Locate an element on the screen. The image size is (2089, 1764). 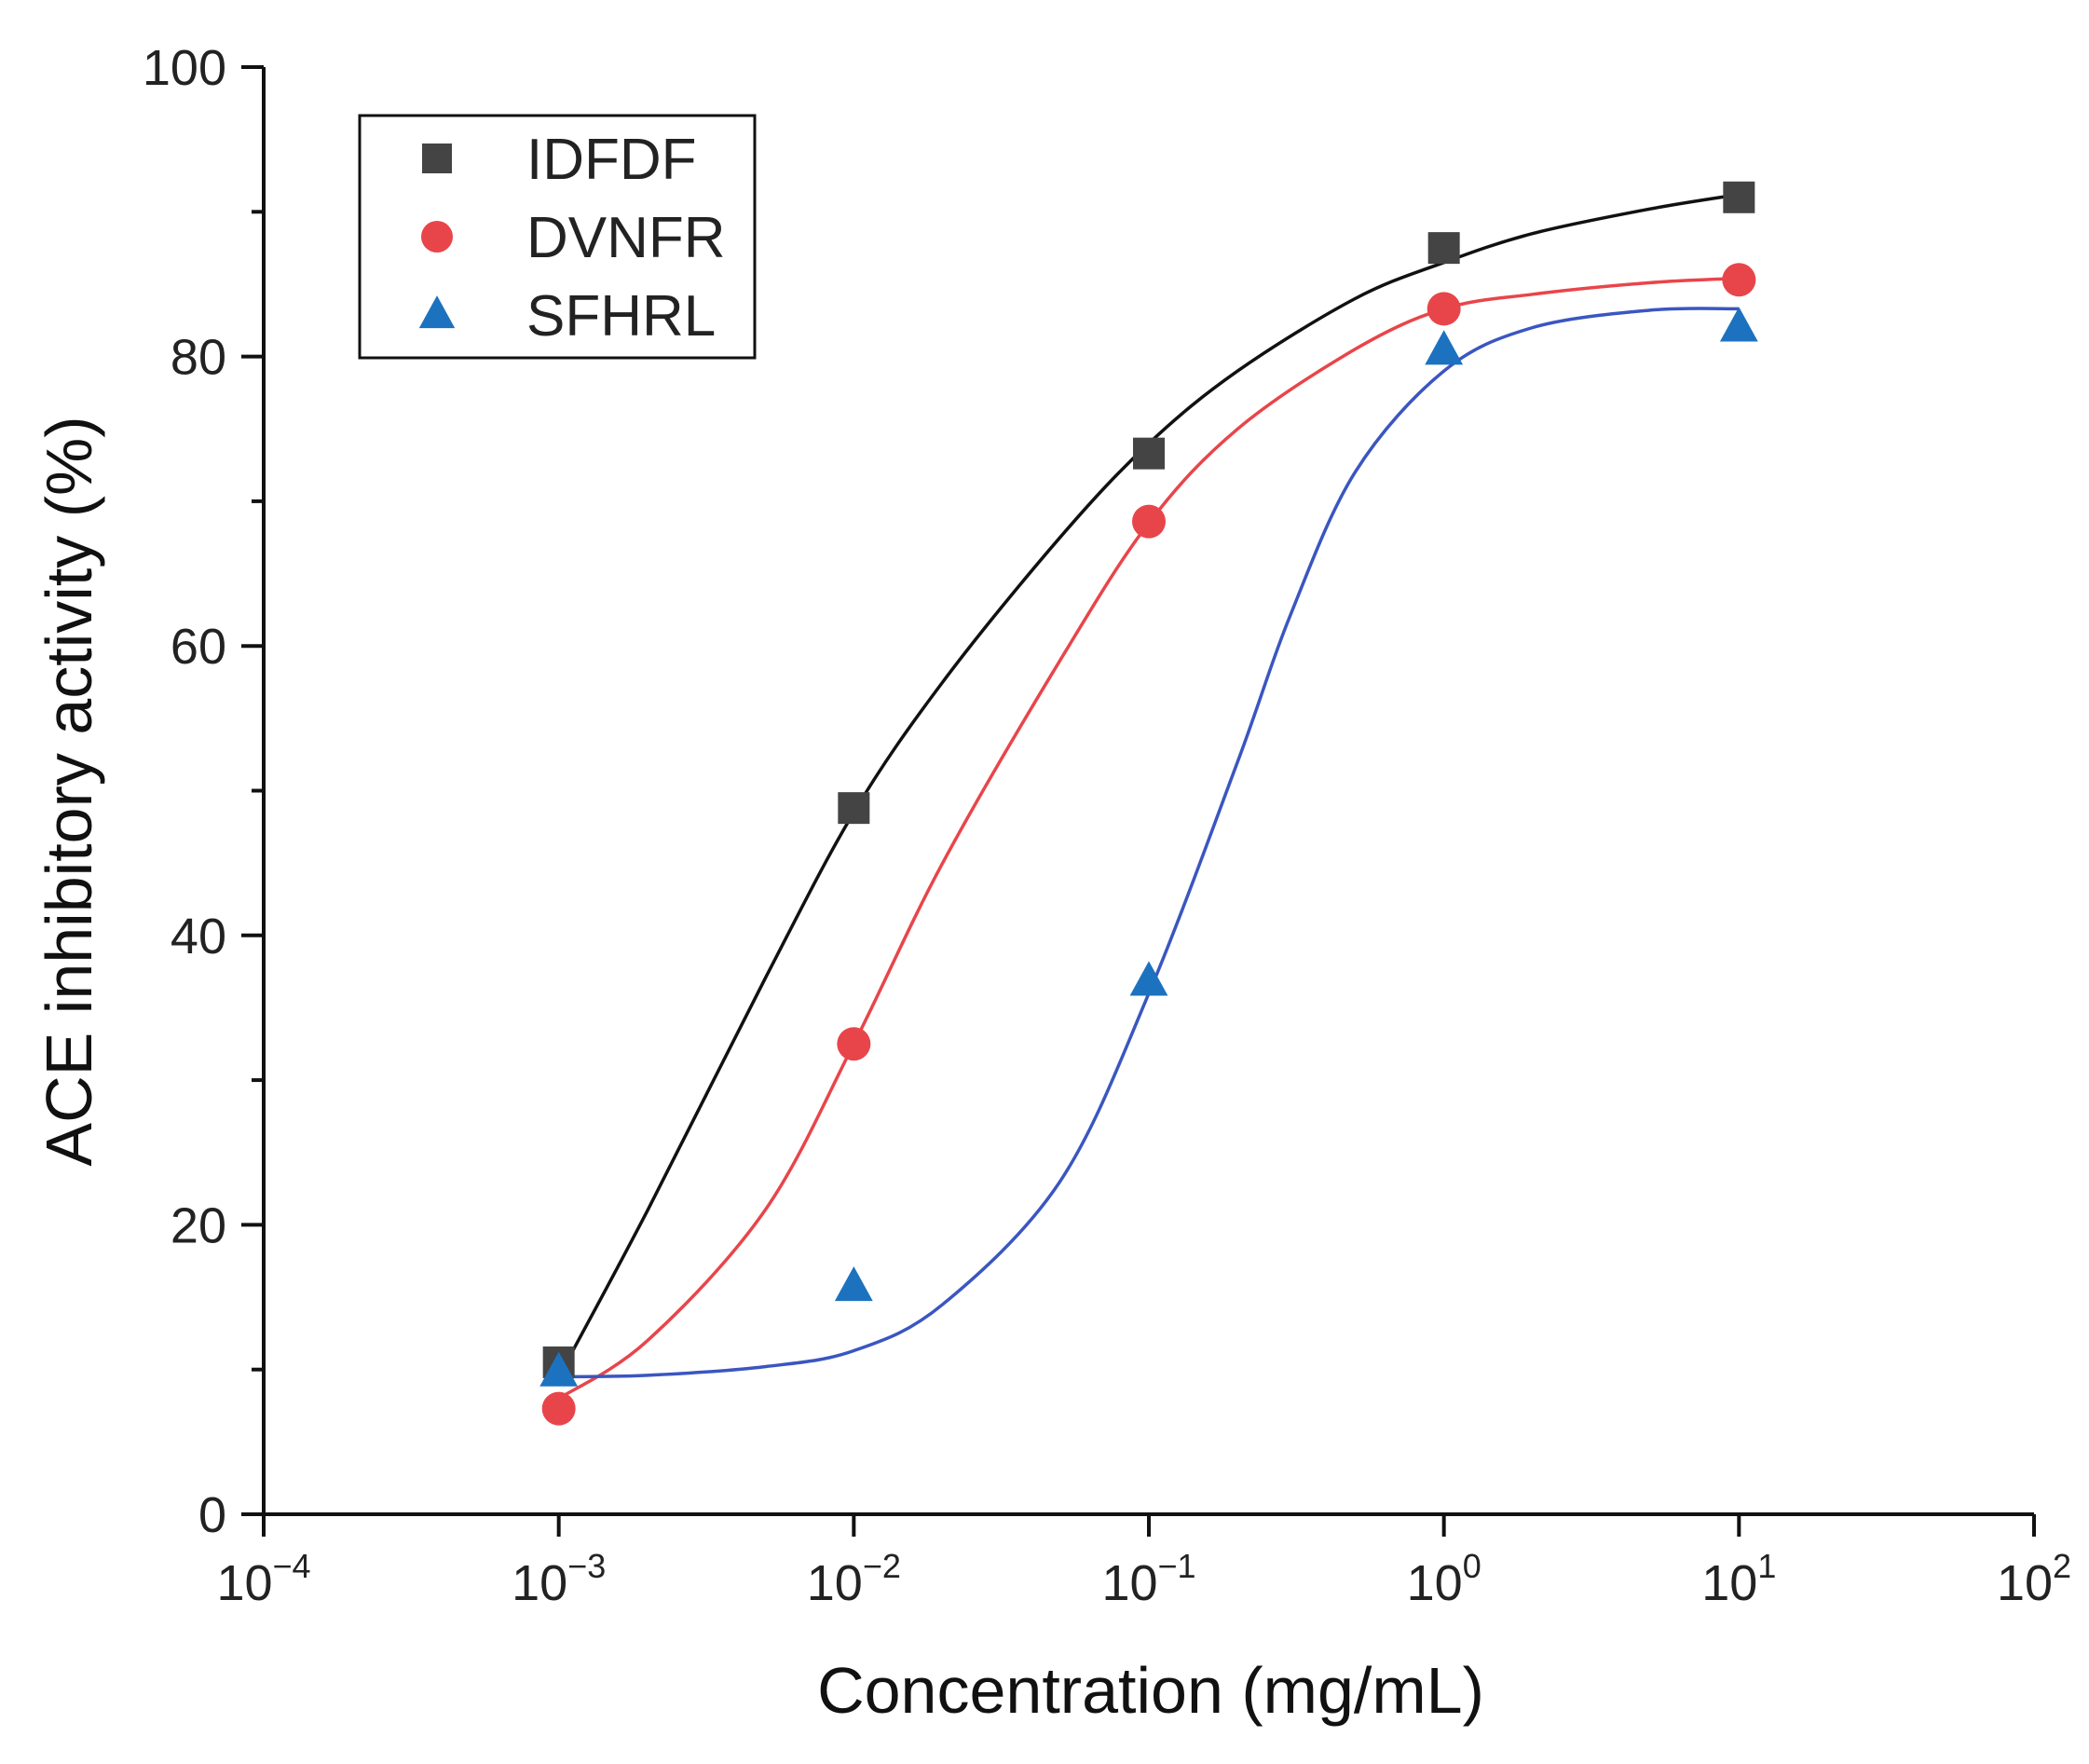
x-tick-label: 10⁻¹ is located at coordinates (1148, 1579).